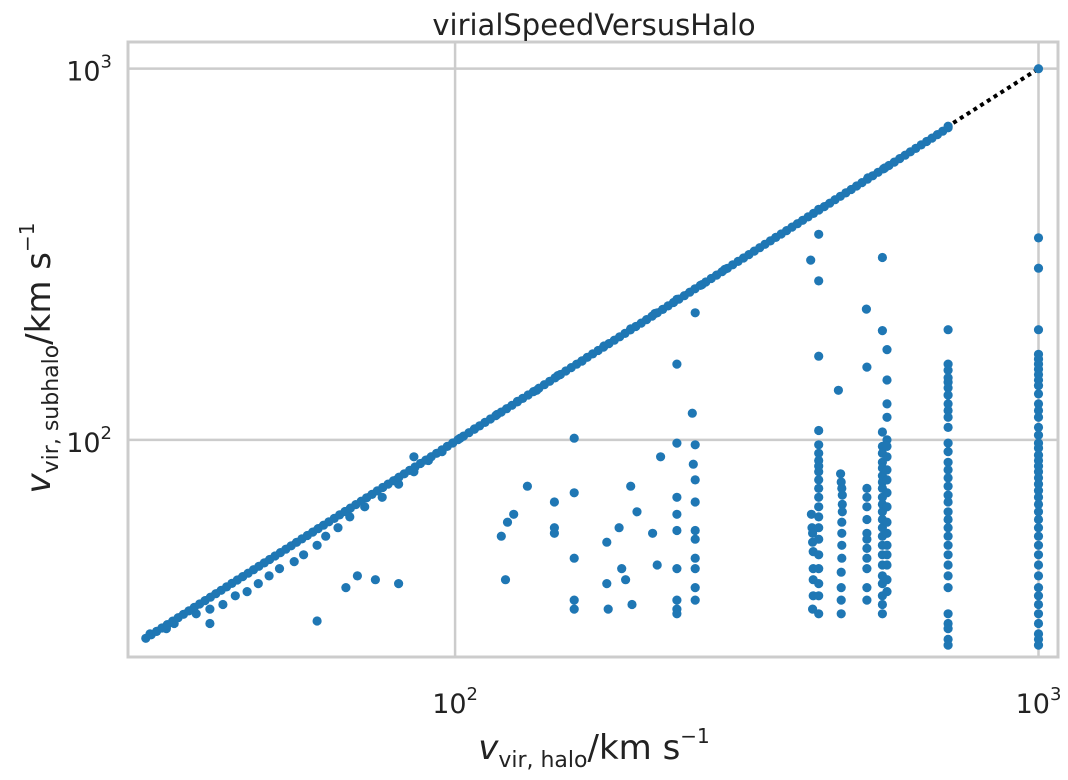 This screenshot has width=1068, height=780. I want to click on x-tick-label: 103, so click(1039, 702).